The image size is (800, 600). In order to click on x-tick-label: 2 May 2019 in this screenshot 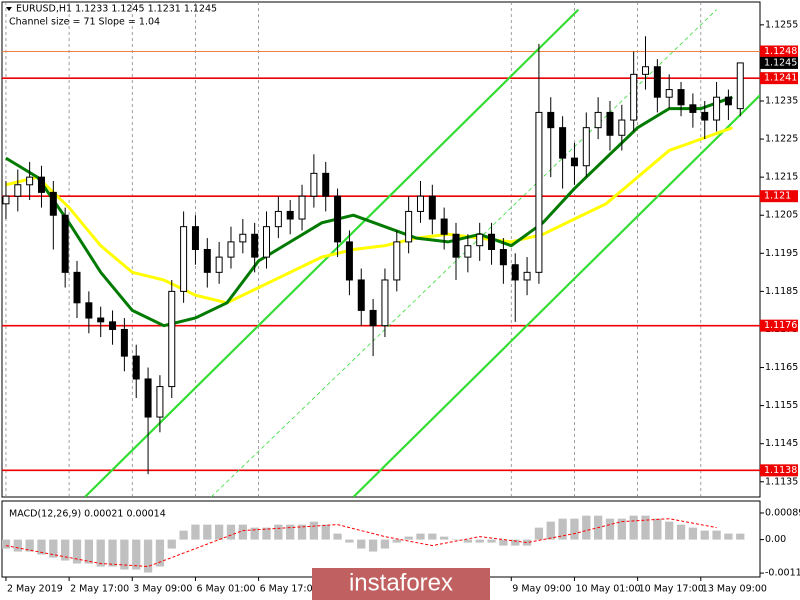, I will do `click(35, 589)`.